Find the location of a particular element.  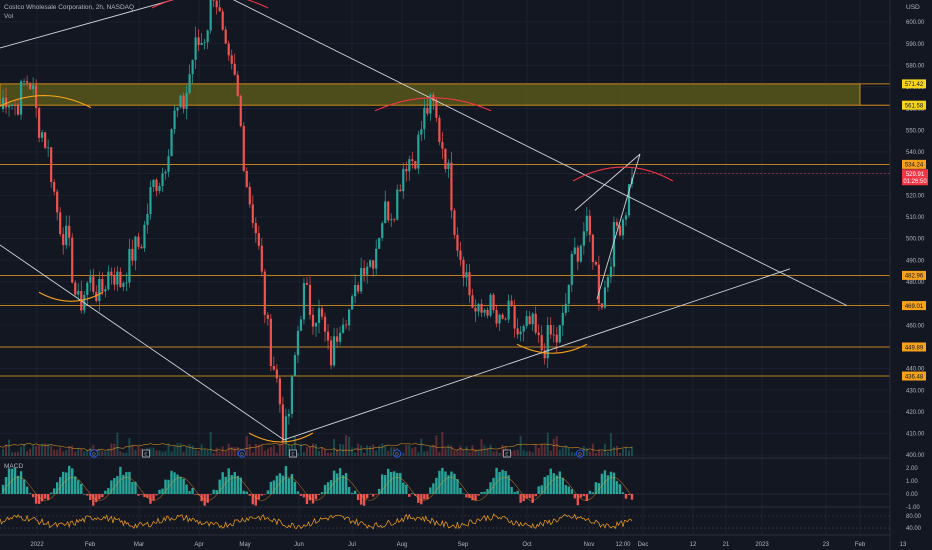

wedge-upper-line is located at coordinates (607, 182).